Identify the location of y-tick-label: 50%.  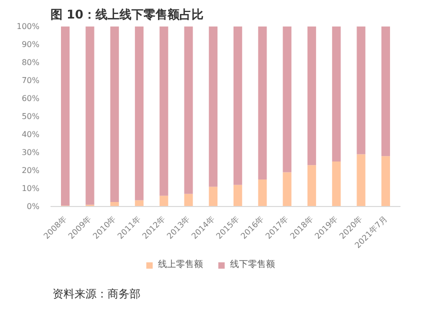
(31, 116).